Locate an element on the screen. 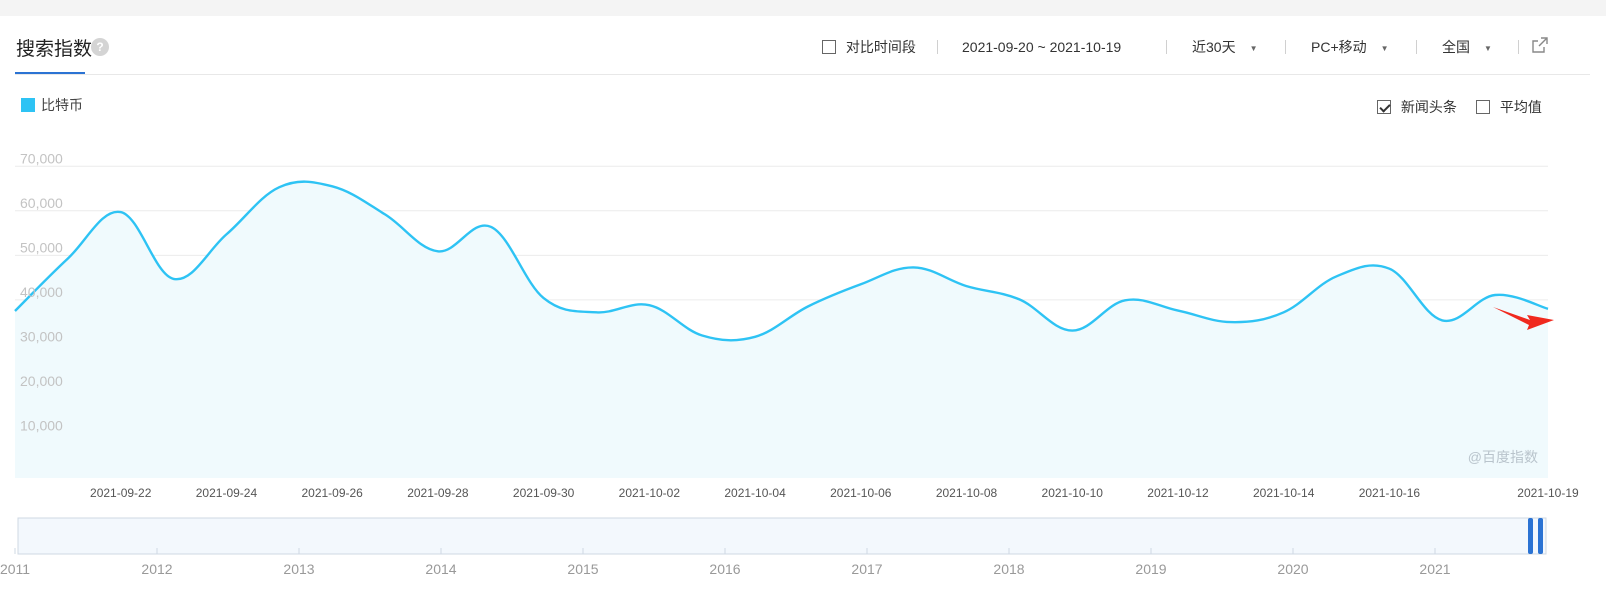 The height and width of the screenshot is (602, 1606). y-tick-label: 40,000 is located at coordinates (41, 292).